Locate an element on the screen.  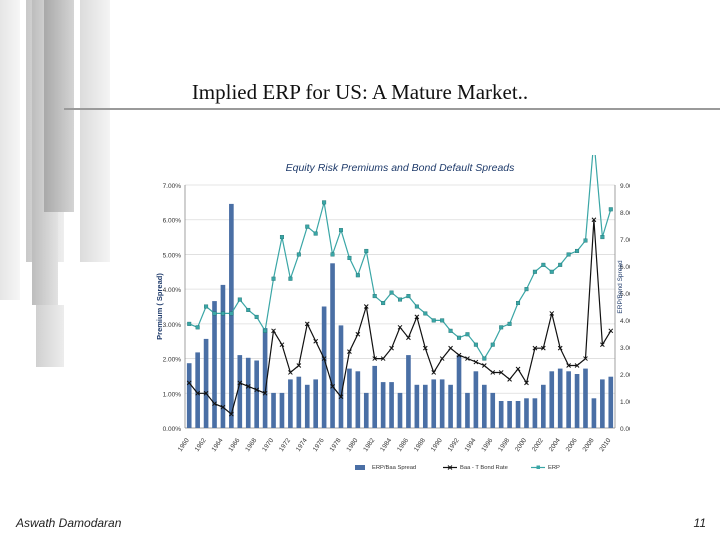
right-axis-label: ERP/Bond Spread is located at coordinates (620, 287).